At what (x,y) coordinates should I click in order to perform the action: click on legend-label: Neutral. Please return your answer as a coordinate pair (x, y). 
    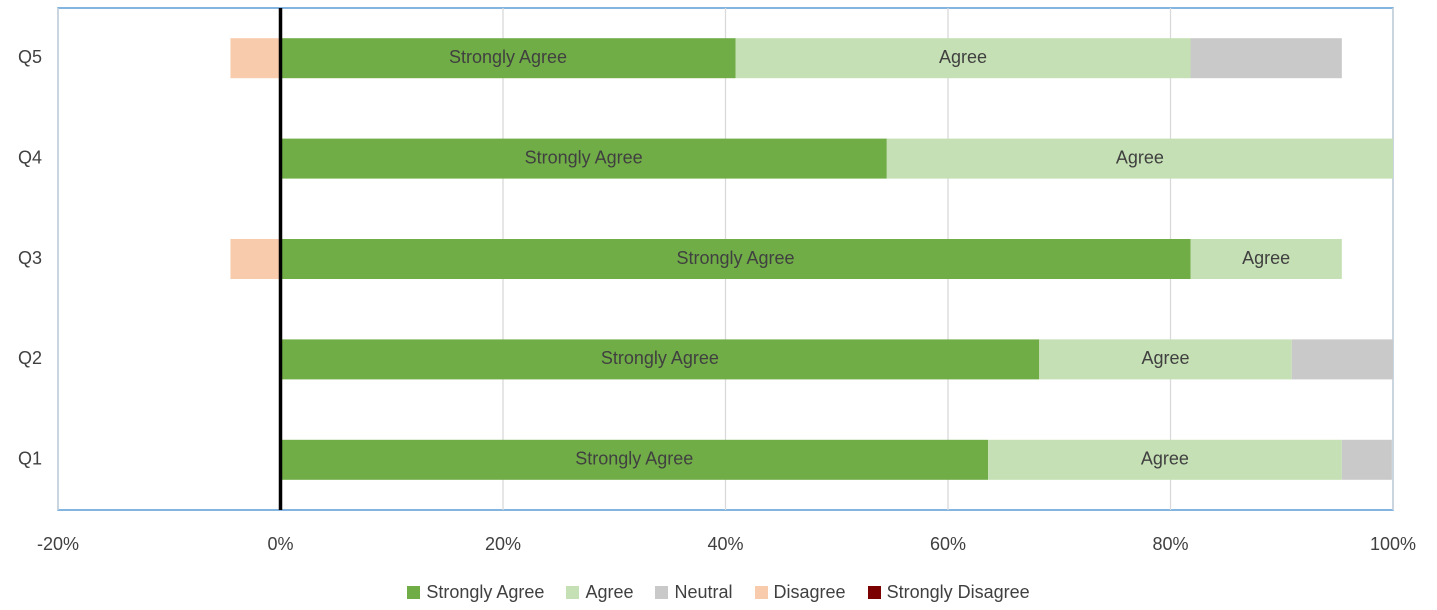
    Looking at the image, I should click on (703, 592).